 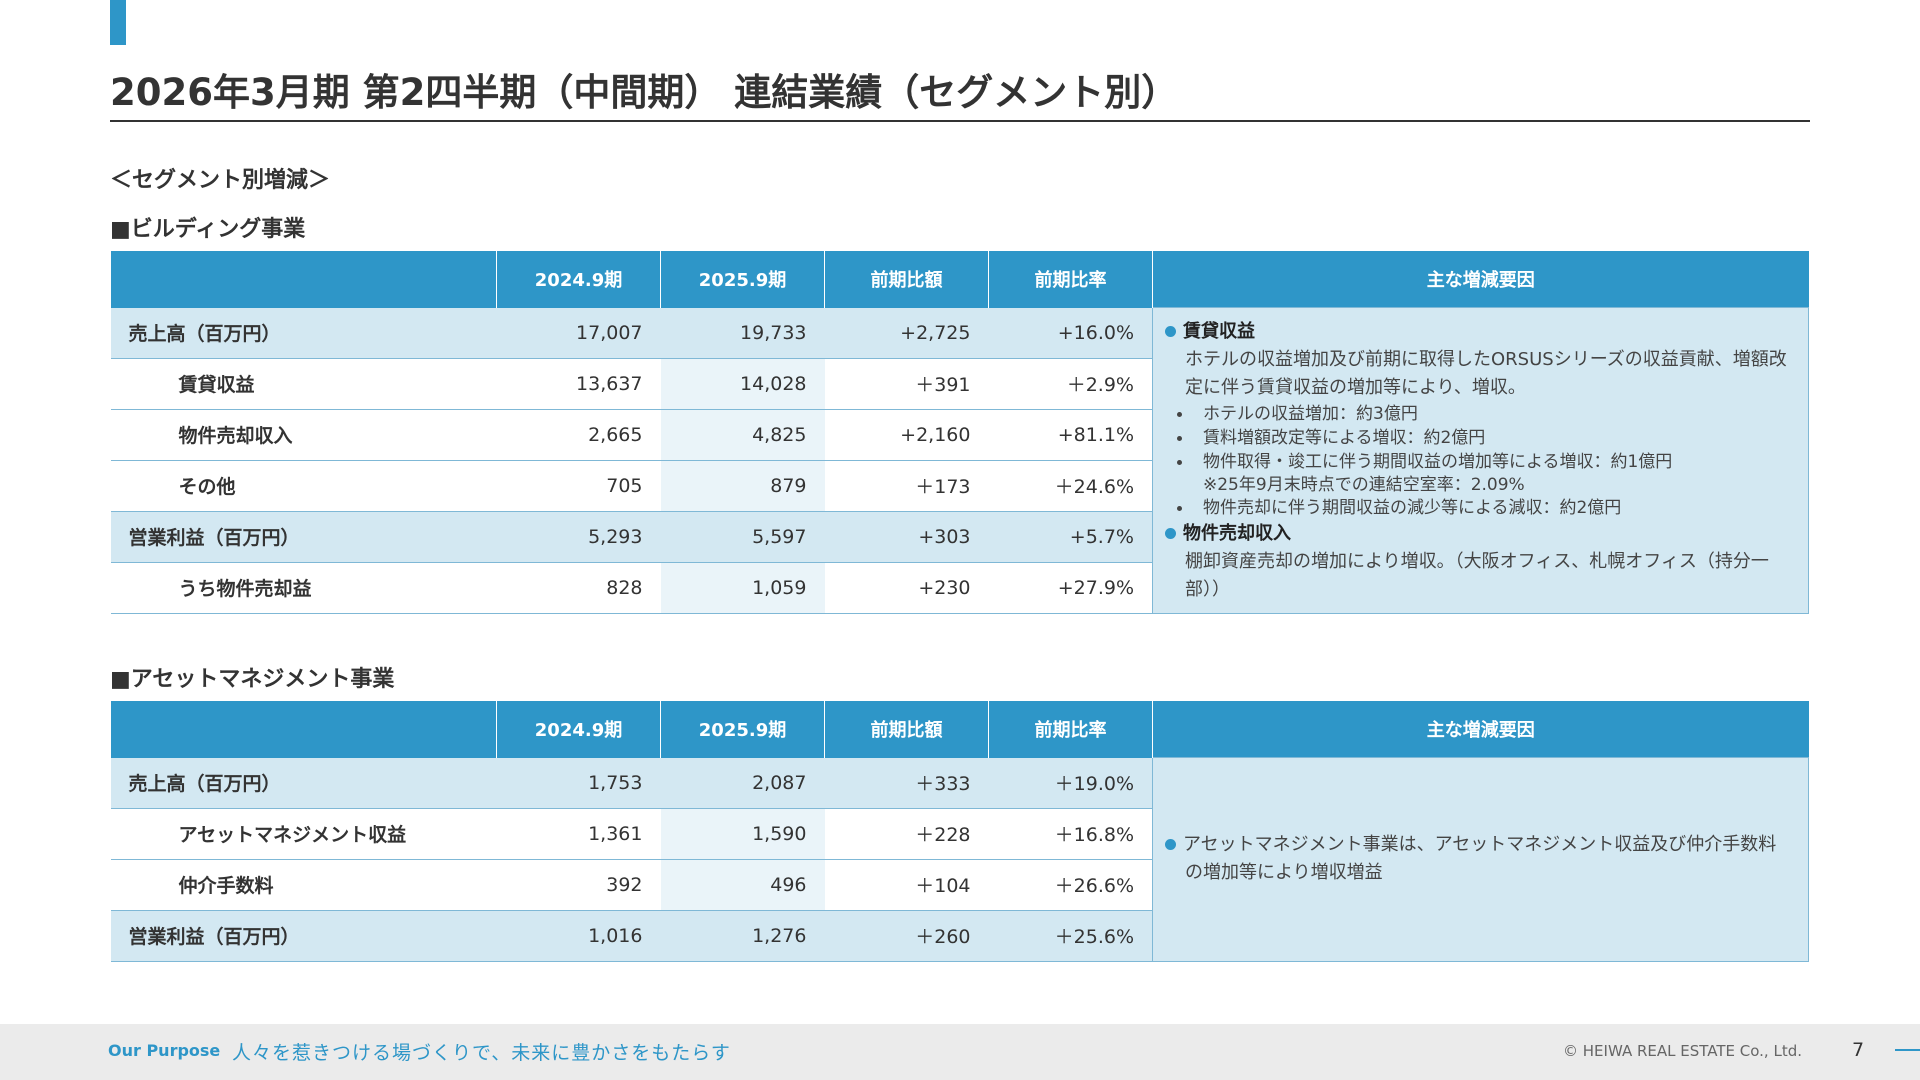 What do you see at coordinates (906, 384) in the screenshot?
I see `cell: ＋391` at bounding box center [906, 384].